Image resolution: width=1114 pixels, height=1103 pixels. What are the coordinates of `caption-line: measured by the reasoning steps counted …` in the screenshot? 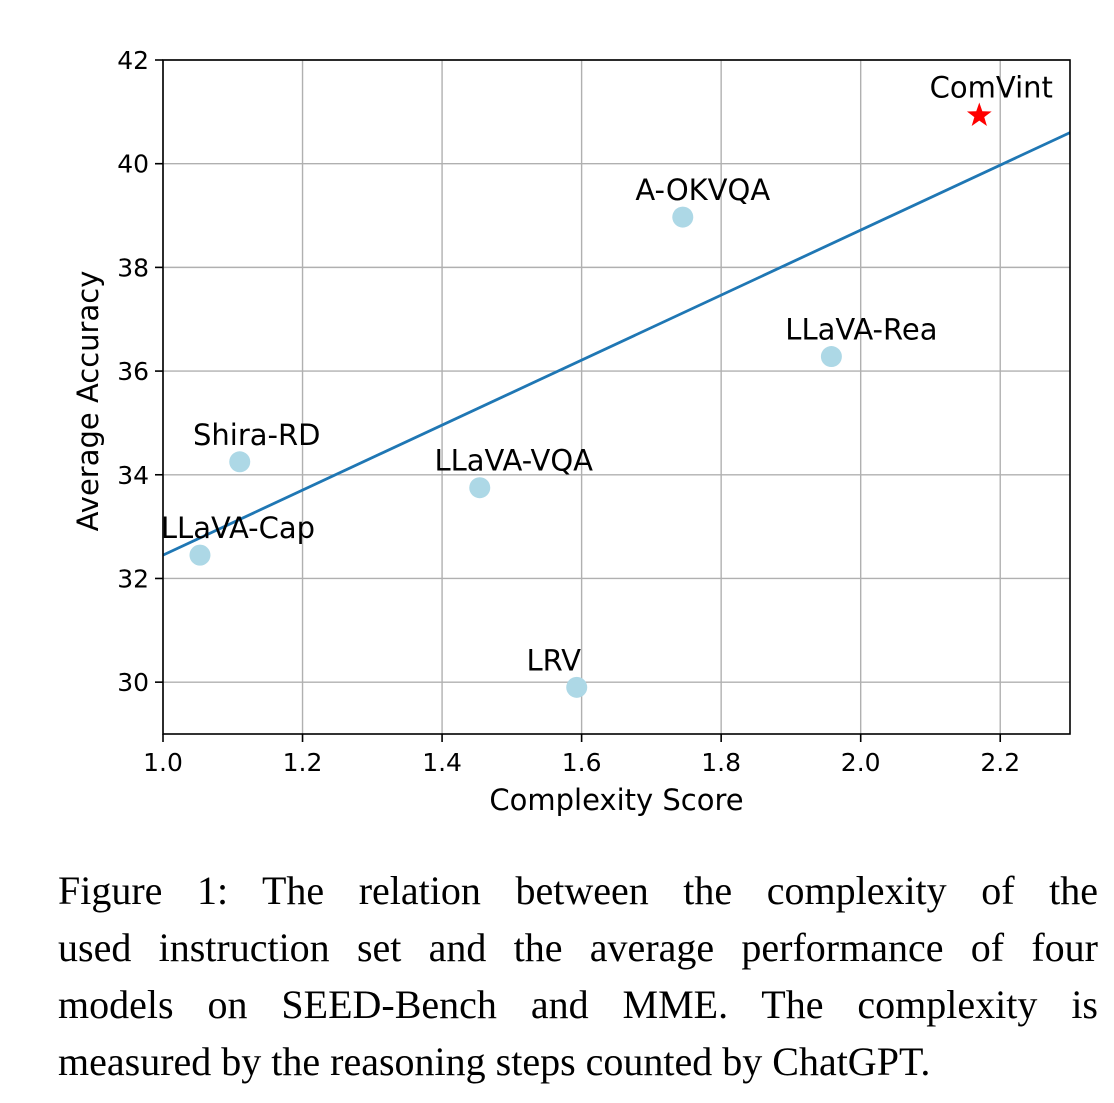 It's located at (494, 1061).